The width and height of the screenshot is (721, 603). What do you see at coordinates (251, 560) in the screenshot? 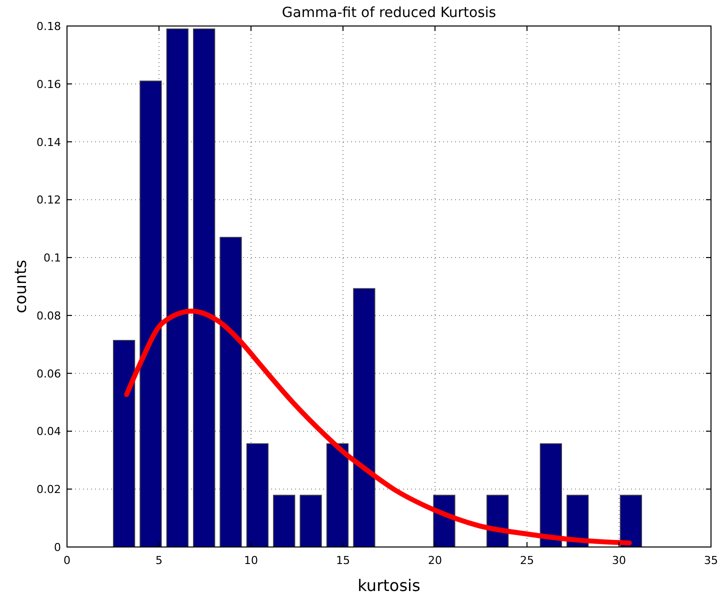
I see `x-tick-label: 10` at bounding box center [251, 560].